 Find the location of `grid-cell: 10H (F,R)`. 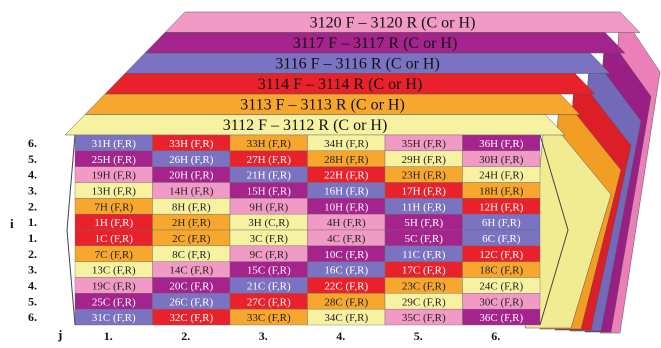

grid-cell: 10H (F,R) is located at coordinates (346, 206).